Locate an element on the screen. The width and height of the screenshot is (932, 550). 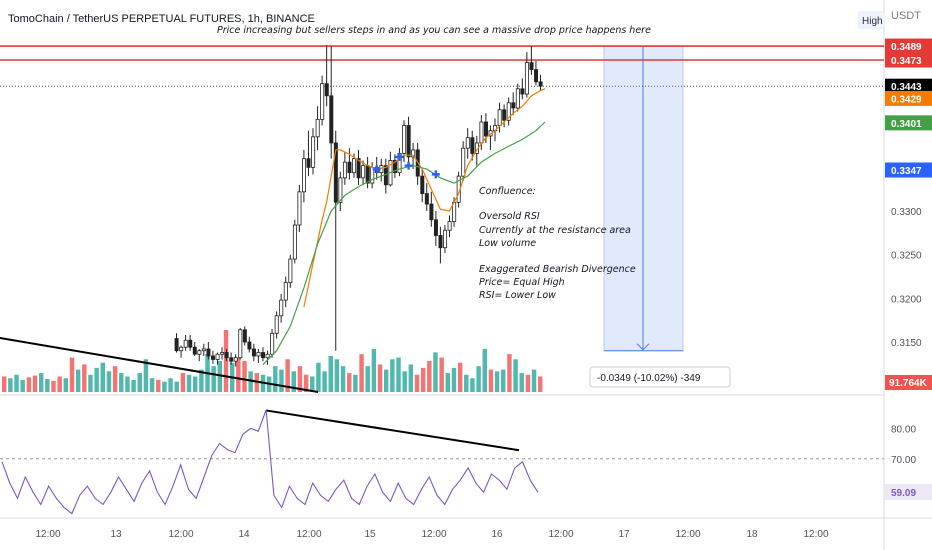
volume-last-label: 91.764K is located at coordinates (908, 383).